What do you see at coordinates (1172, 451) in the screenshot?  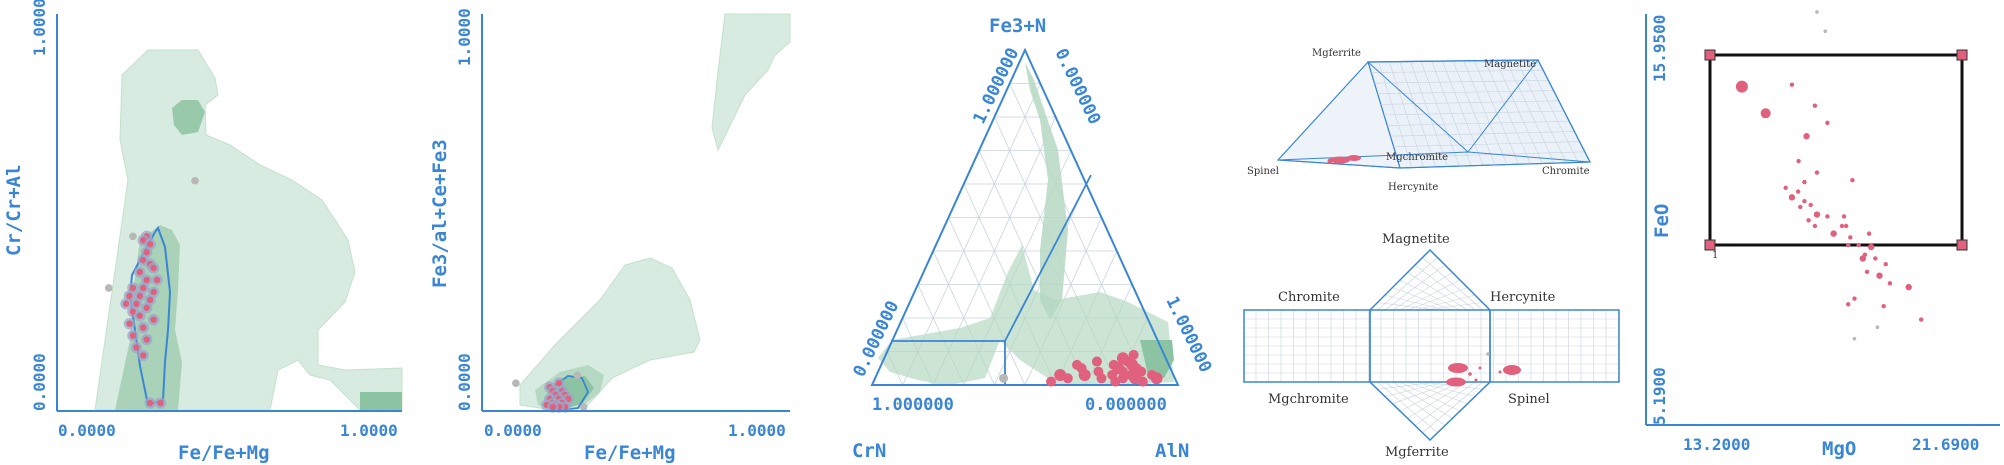 I see `apex-label-right: AlN` at bounding box center [1172, 451].